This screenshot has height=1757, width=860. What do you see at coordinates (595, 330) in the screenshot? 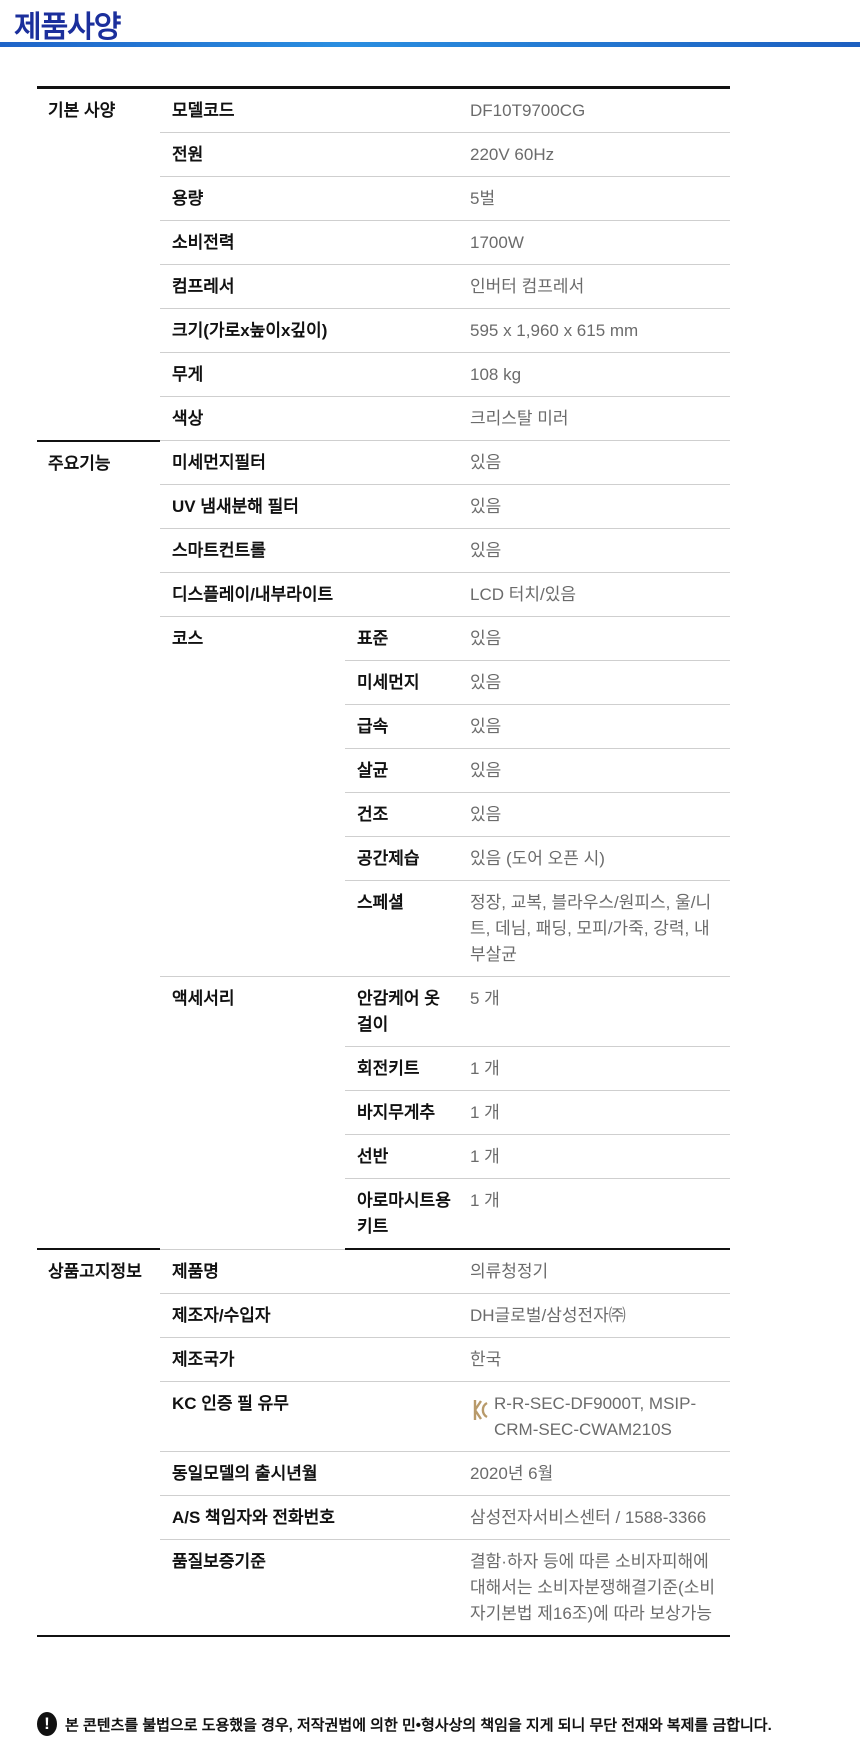
I see `spec-value: 595 x 1,960 x 615 mm` at bounding box center [595, 330].